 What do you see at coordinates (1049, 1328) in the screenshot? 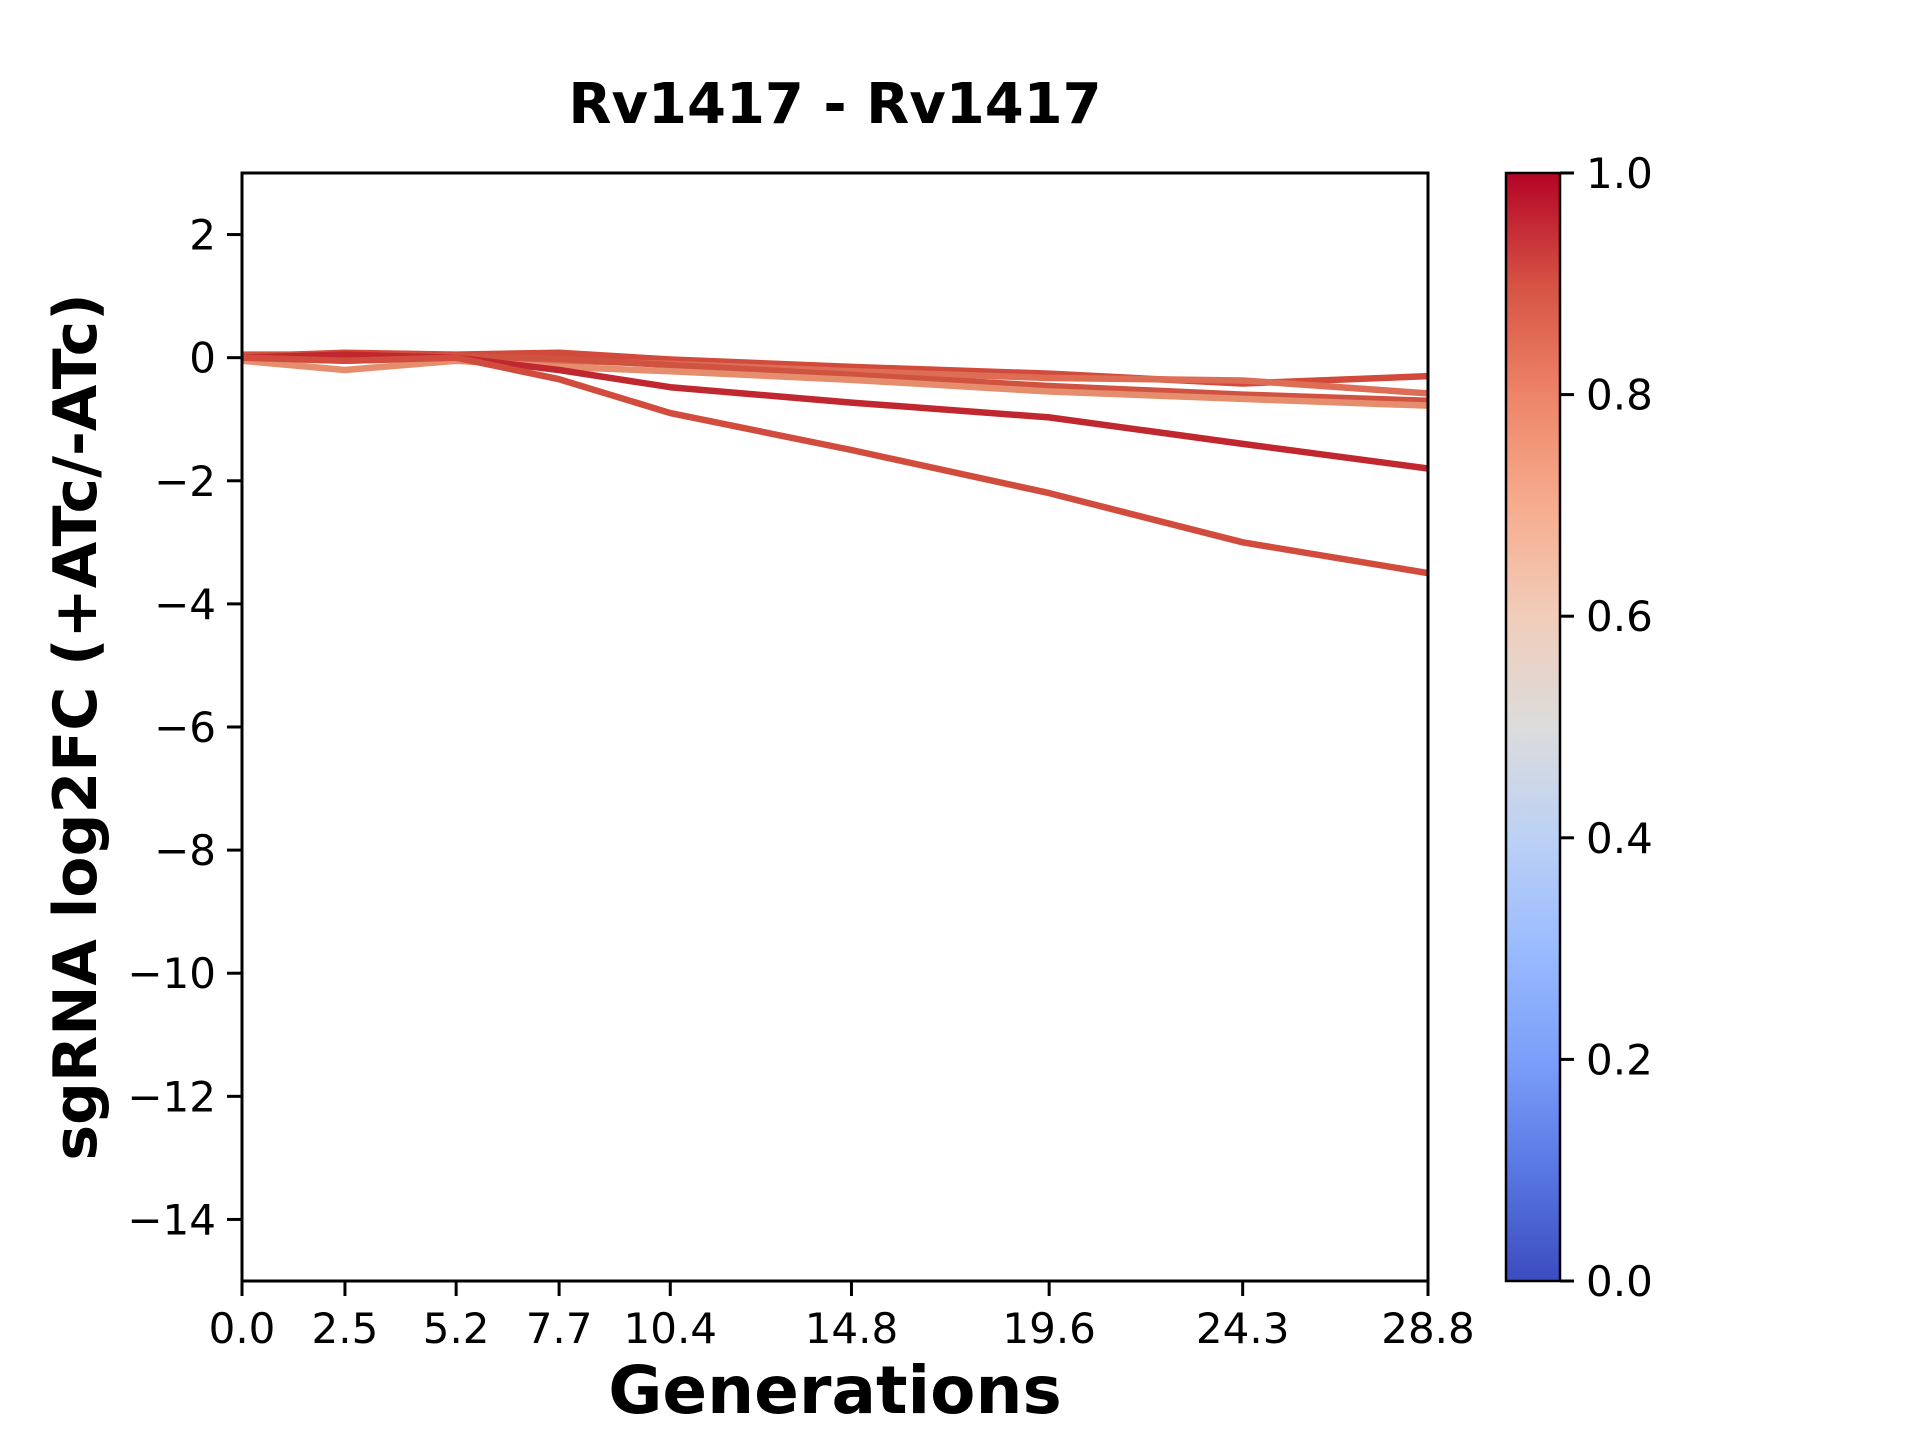
I see `x-axis-tick-label: 19.6` at bounding box center [1049, 1328].